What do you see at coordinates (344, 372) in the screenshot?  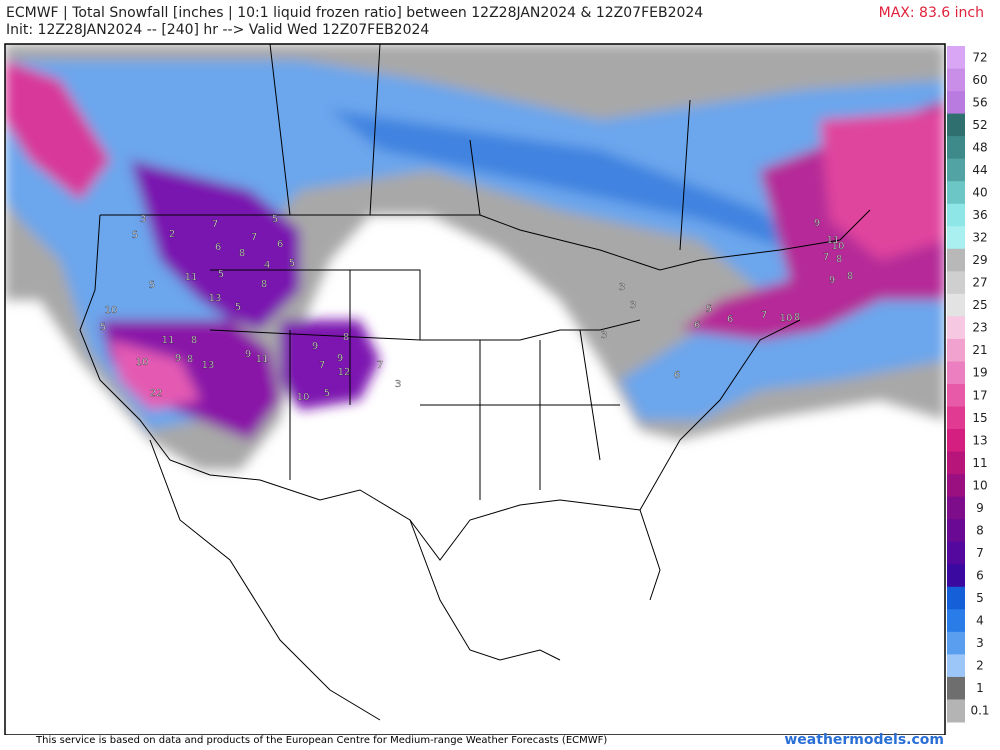 I see `snow-label: 12` at bounding box center [344, 372].